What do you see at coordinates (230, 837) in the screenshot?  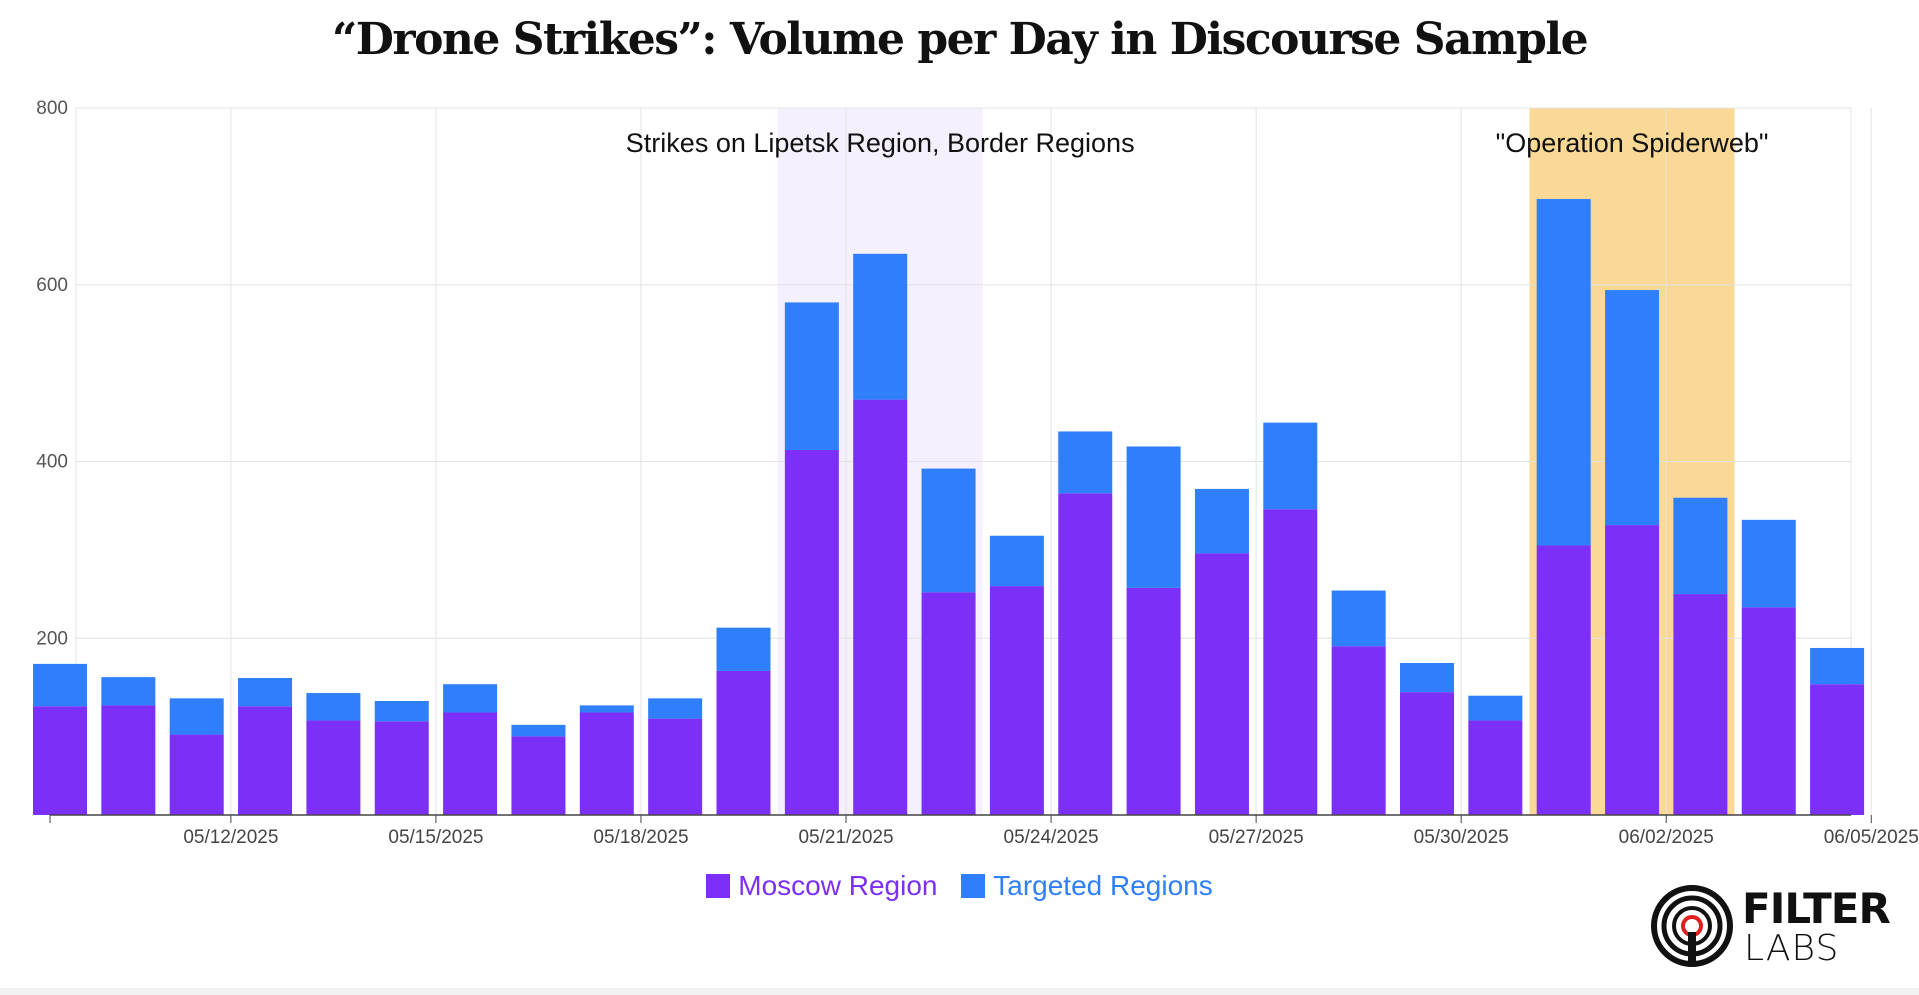 I see `x-tick-label: 05/12/2025` at bounding box center [230, 837].